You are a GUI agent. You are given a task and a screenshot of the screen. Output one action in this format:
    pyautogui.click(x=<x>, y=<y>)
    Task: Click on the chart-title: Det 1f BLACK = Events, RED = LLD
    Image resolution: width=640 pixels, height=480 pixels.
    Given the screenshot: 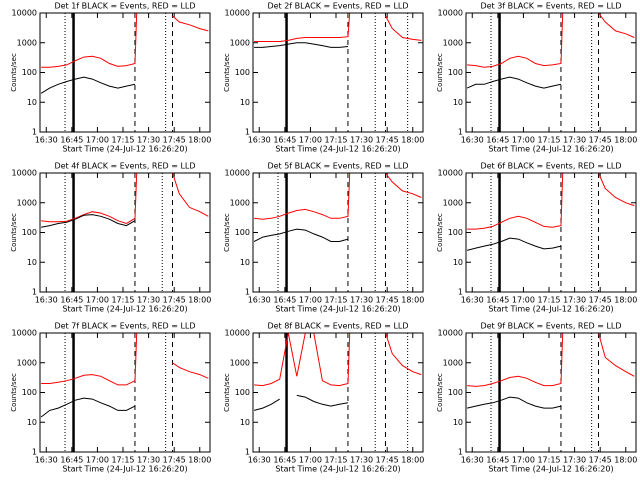 What is the action you would take?
    pyautogui.click(x=124, y=6)
    